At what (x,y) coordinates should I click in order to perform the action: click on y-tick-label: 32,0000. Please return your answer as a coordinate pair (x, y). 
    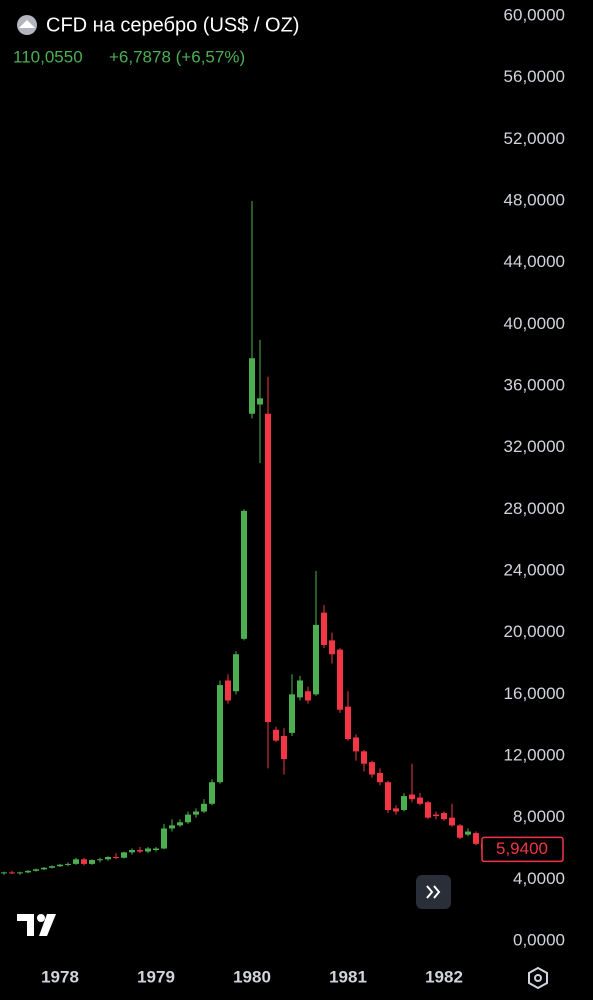
    Looking at the image, I should click on (534, 446).